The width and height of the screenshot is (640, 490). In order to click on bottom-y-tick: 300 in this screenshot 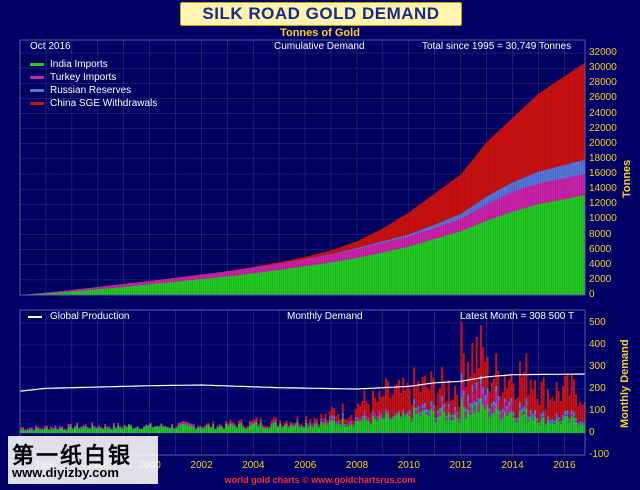, I will do `click(597, 366)`.